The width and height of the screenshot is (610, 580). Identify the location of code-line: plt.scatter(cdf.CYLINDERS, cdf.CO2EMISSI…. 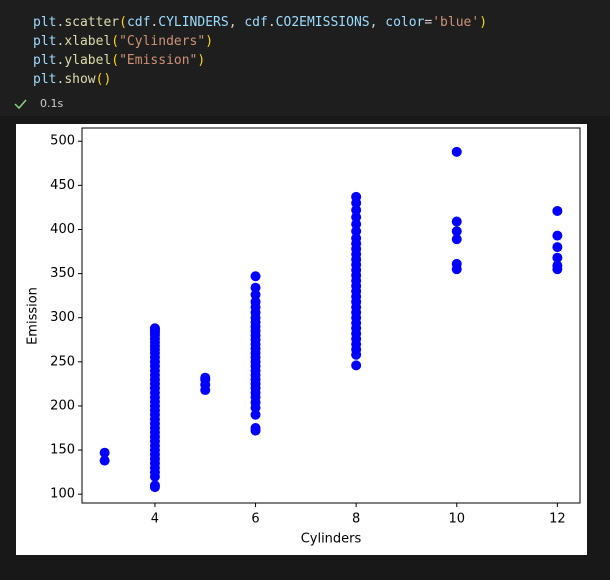
(260, 22).